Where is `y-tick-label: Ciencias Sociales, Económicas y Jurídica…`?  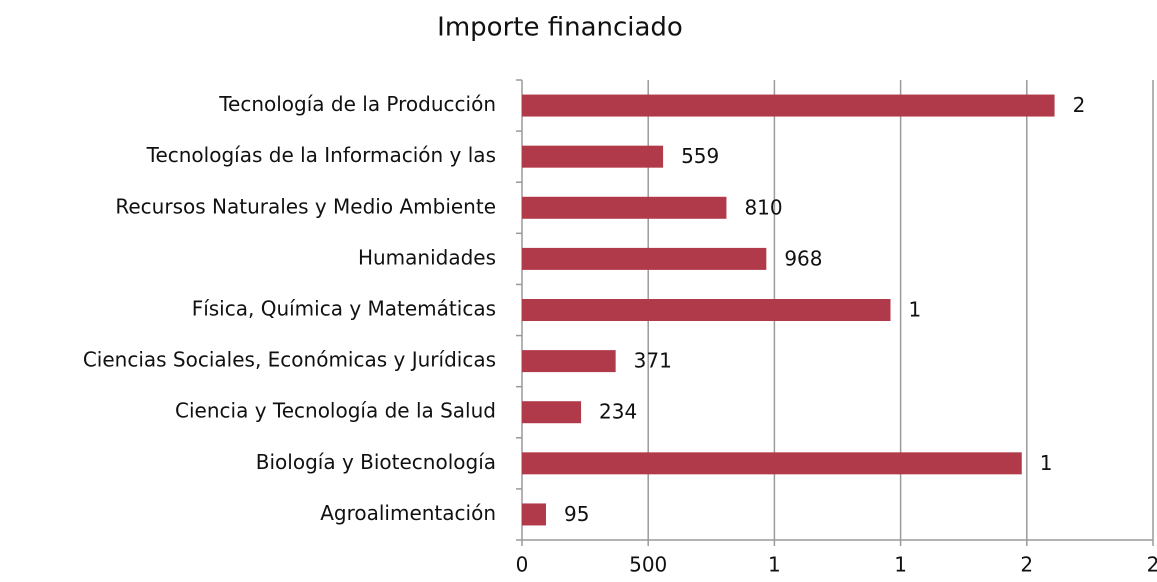
y-tick-label: Ciencias Sociales, Económicas y Jurídica… is located at coordinates (289, 360).